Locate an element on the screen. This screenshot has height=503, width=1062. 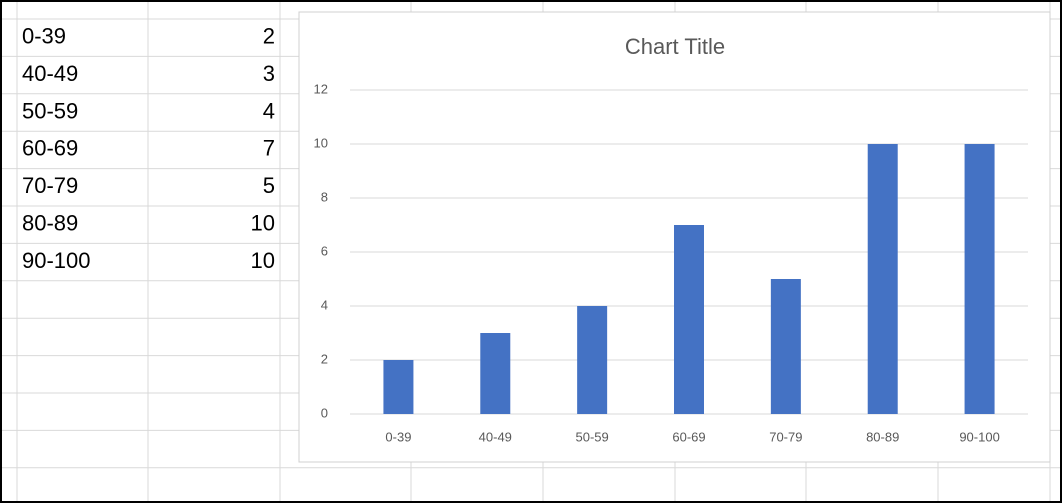
chart-title: Chart Title is located at coordinates (675, 46).